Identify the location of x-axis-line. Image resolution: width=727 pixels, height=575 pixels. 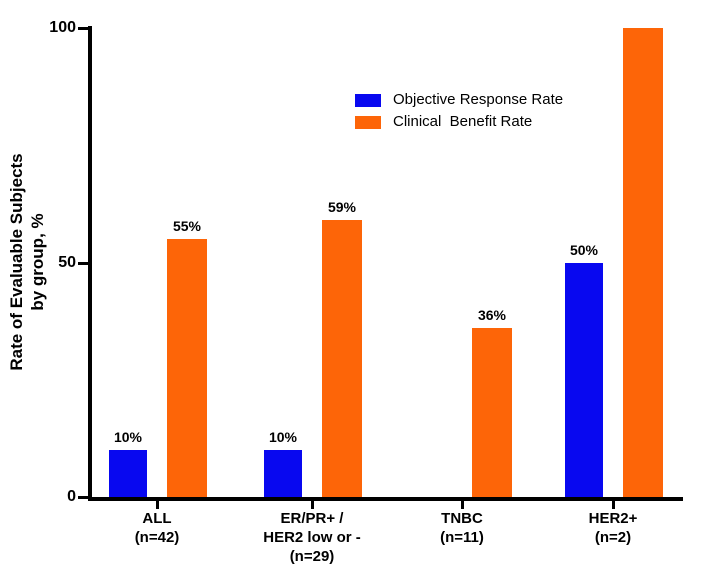
(385, 499).